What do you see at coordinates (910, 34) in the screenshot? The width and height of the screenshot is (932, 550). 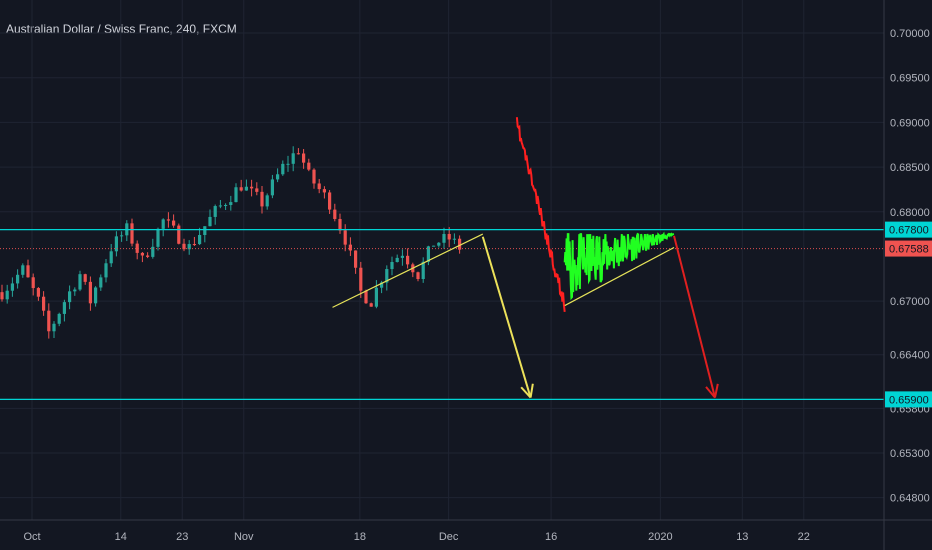 I see `y-tick-label: 0.70000` at bounding box center [910, 34].